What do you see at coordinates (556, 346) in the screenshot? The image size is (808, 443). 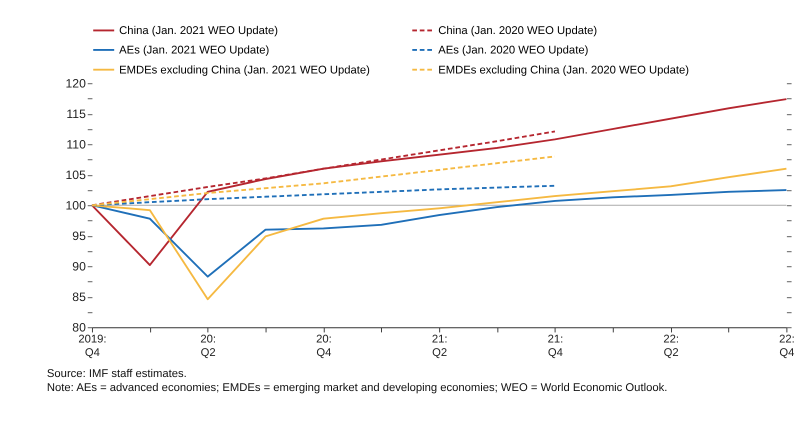 I see `x-tick-label: 21: Q4` at bounding box center [556, 346].